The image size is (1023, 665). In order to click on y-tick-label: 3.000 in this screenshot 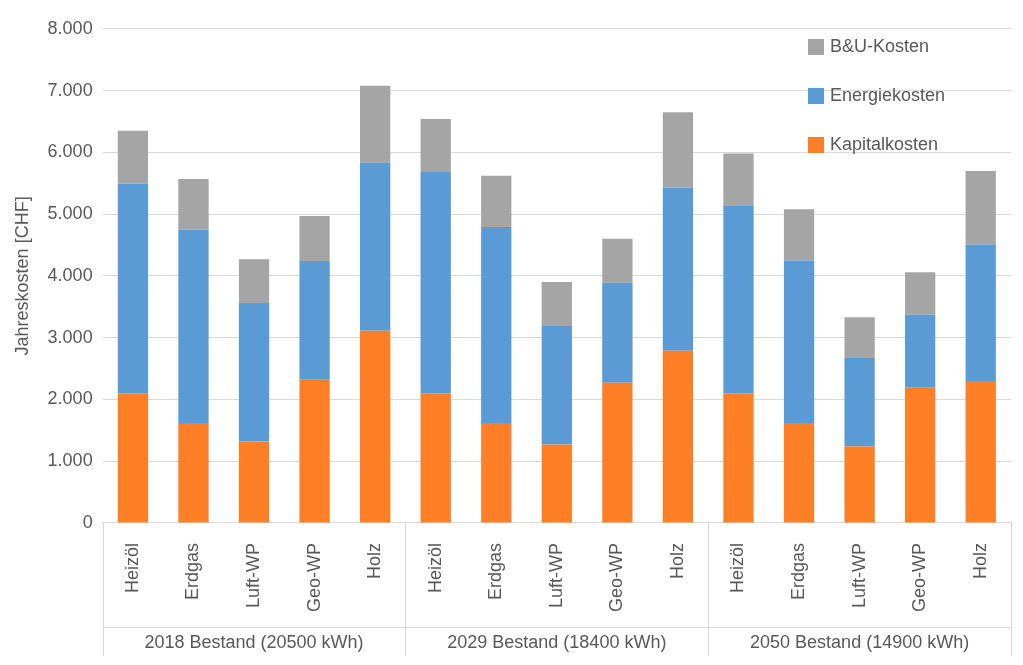, I will do `click(70, 336)`.